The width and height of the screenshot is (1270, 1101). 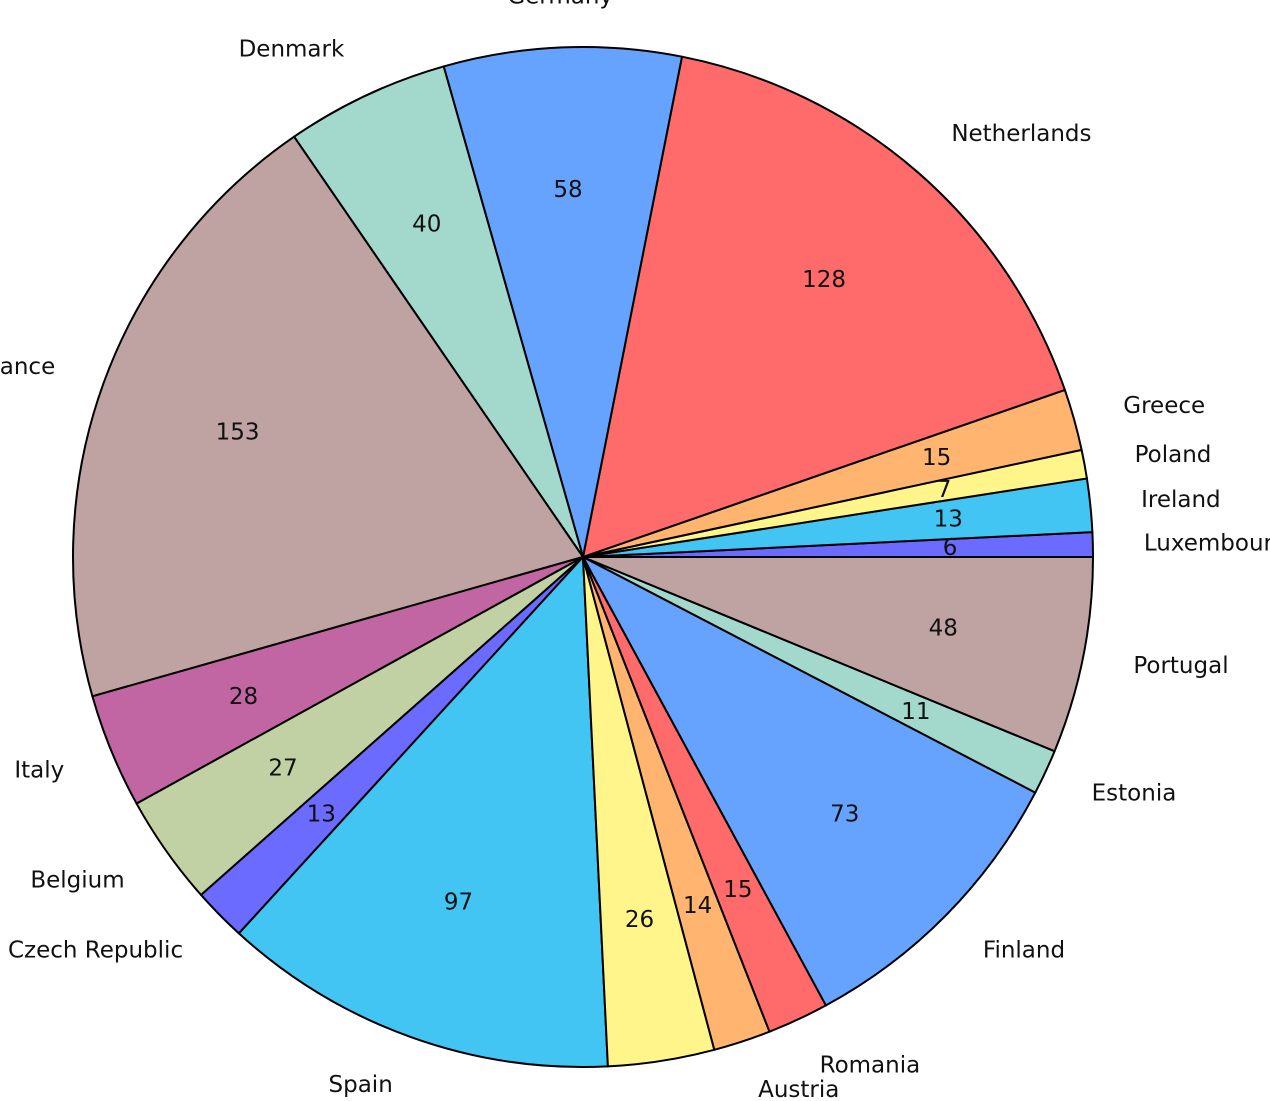 I want to click on category-label-greece: Greece, so click(x=1164, y=406).